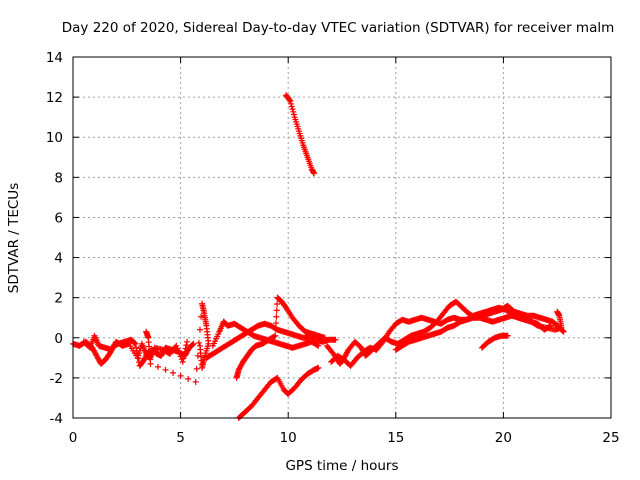  I want to click on y-tick-label: 0, so click(58, 339).